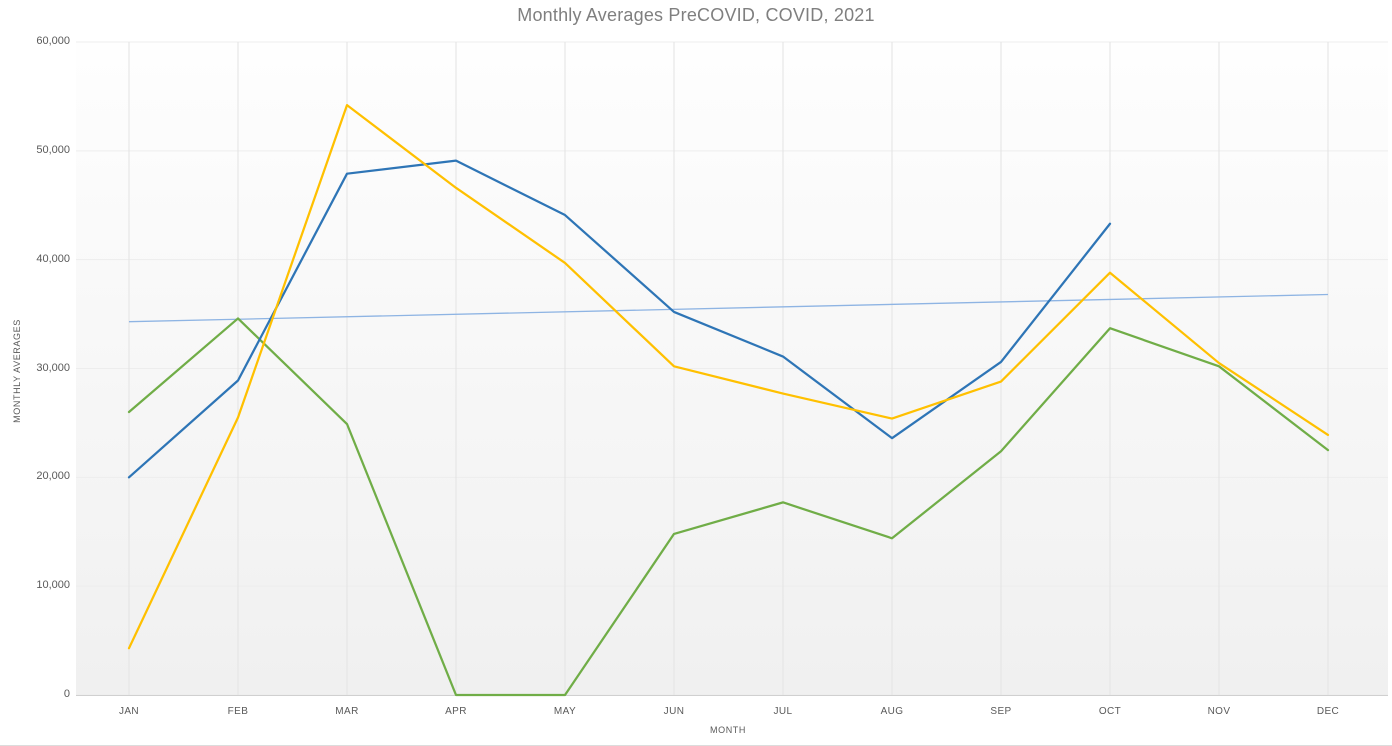 The width and height of the screenshot is (1392, 746). I want to click on x-tick-label: NOV, so click(1219, 711).